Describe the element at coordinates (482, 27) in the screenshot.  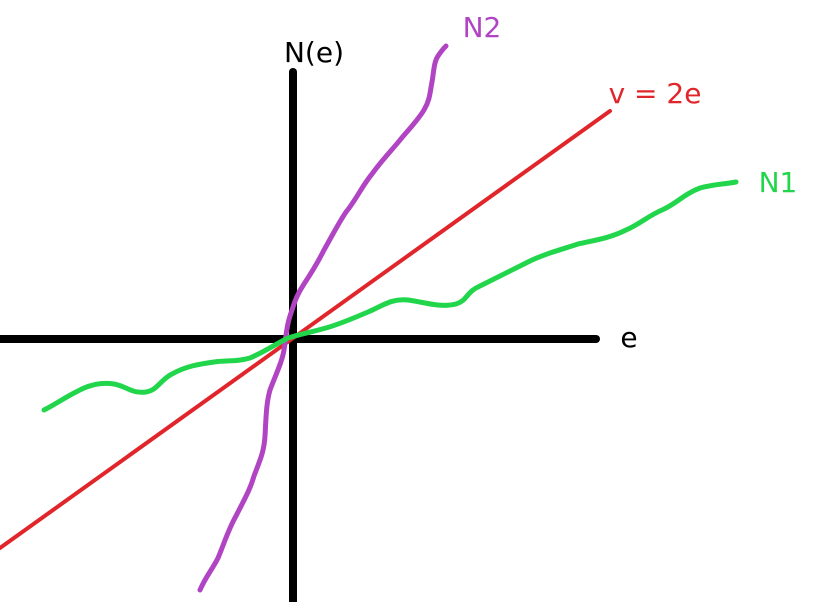
I see `n2-label: N2` at that location.